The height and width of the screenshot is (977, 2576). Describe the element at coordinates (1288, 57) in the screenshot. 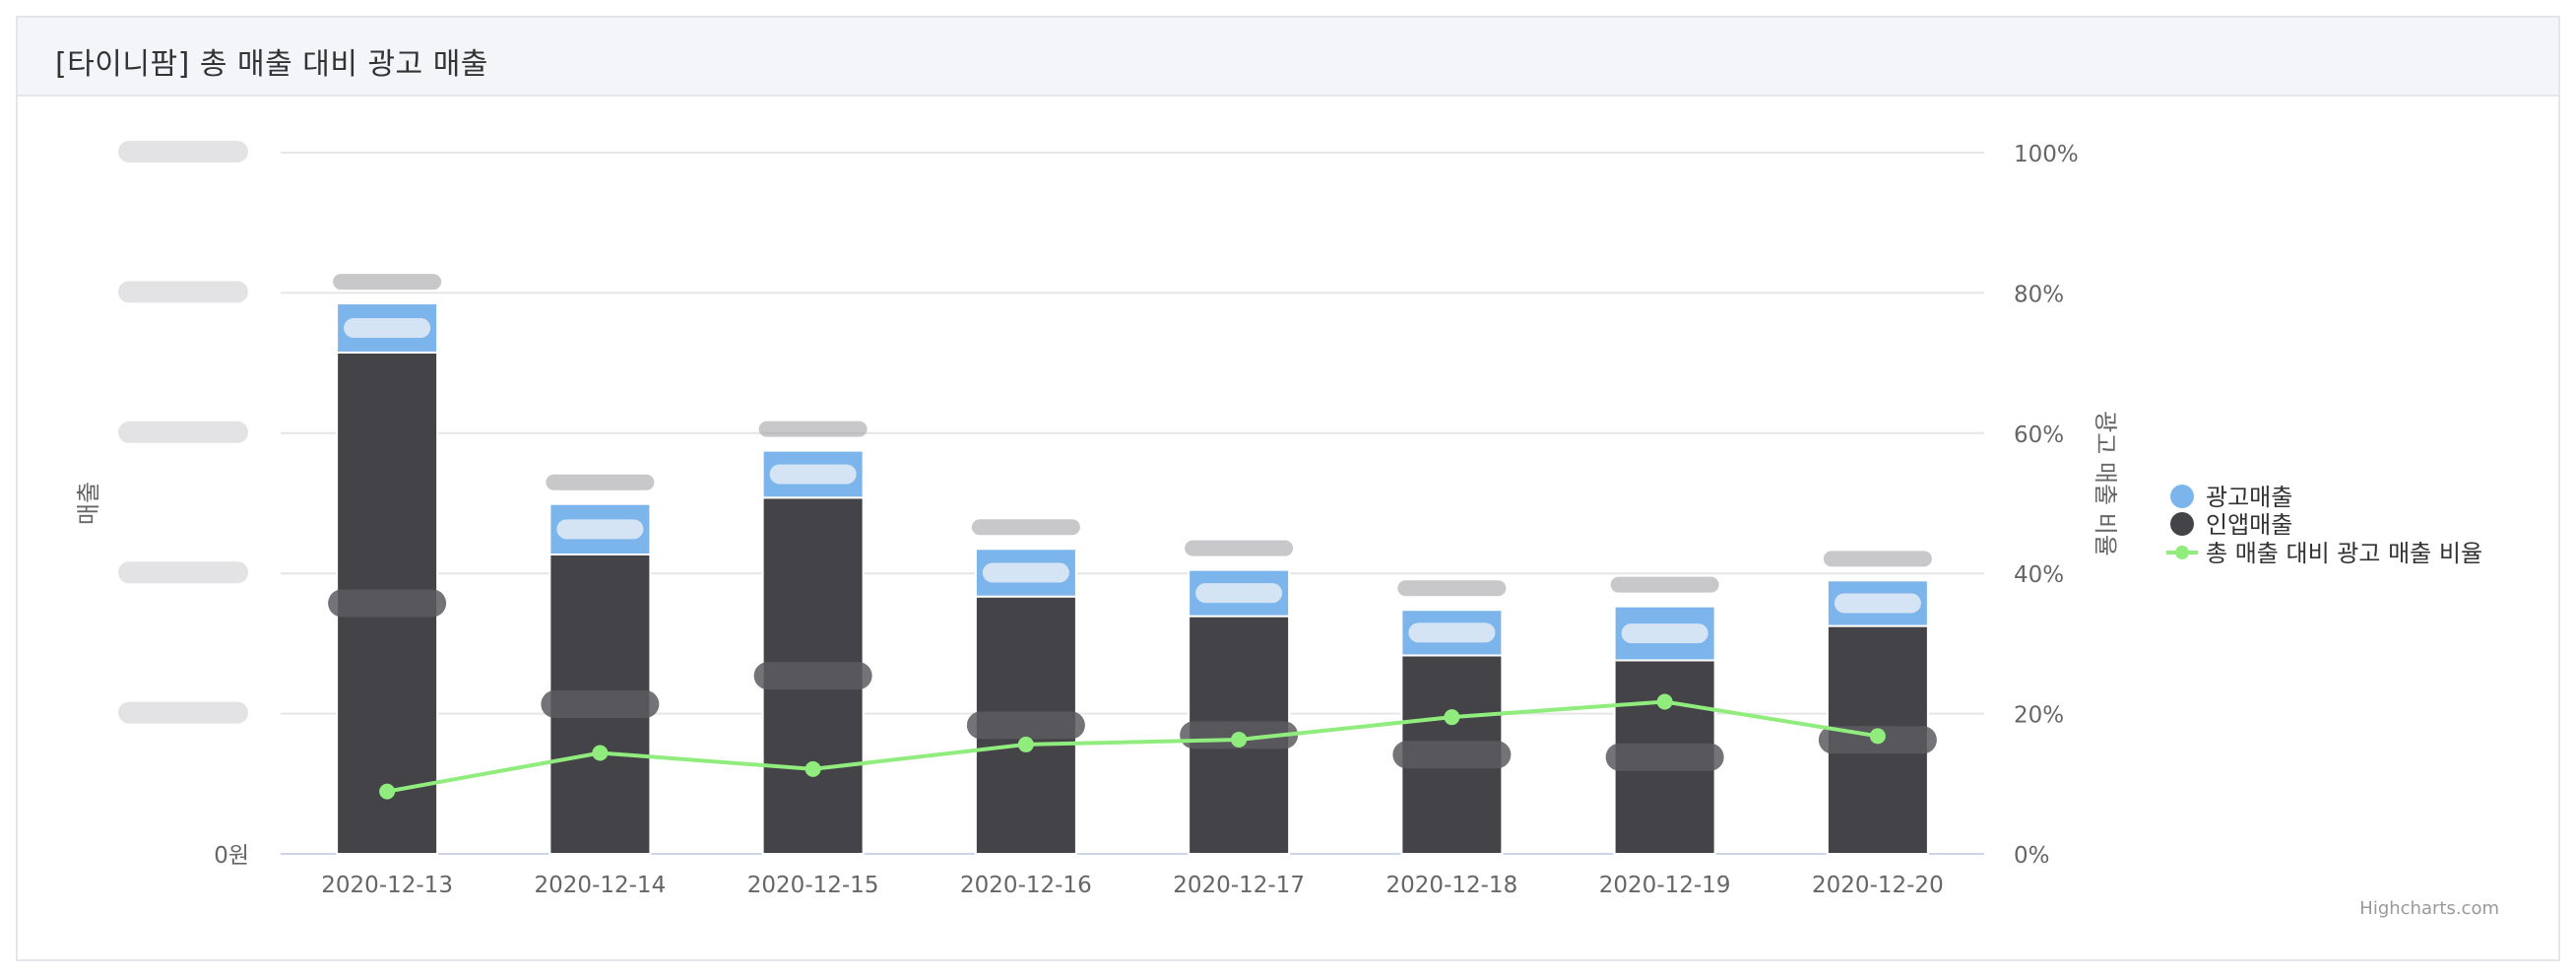

I see `panel-header: [타이니팜] 총 매출 대비 광고 매출` at that location.